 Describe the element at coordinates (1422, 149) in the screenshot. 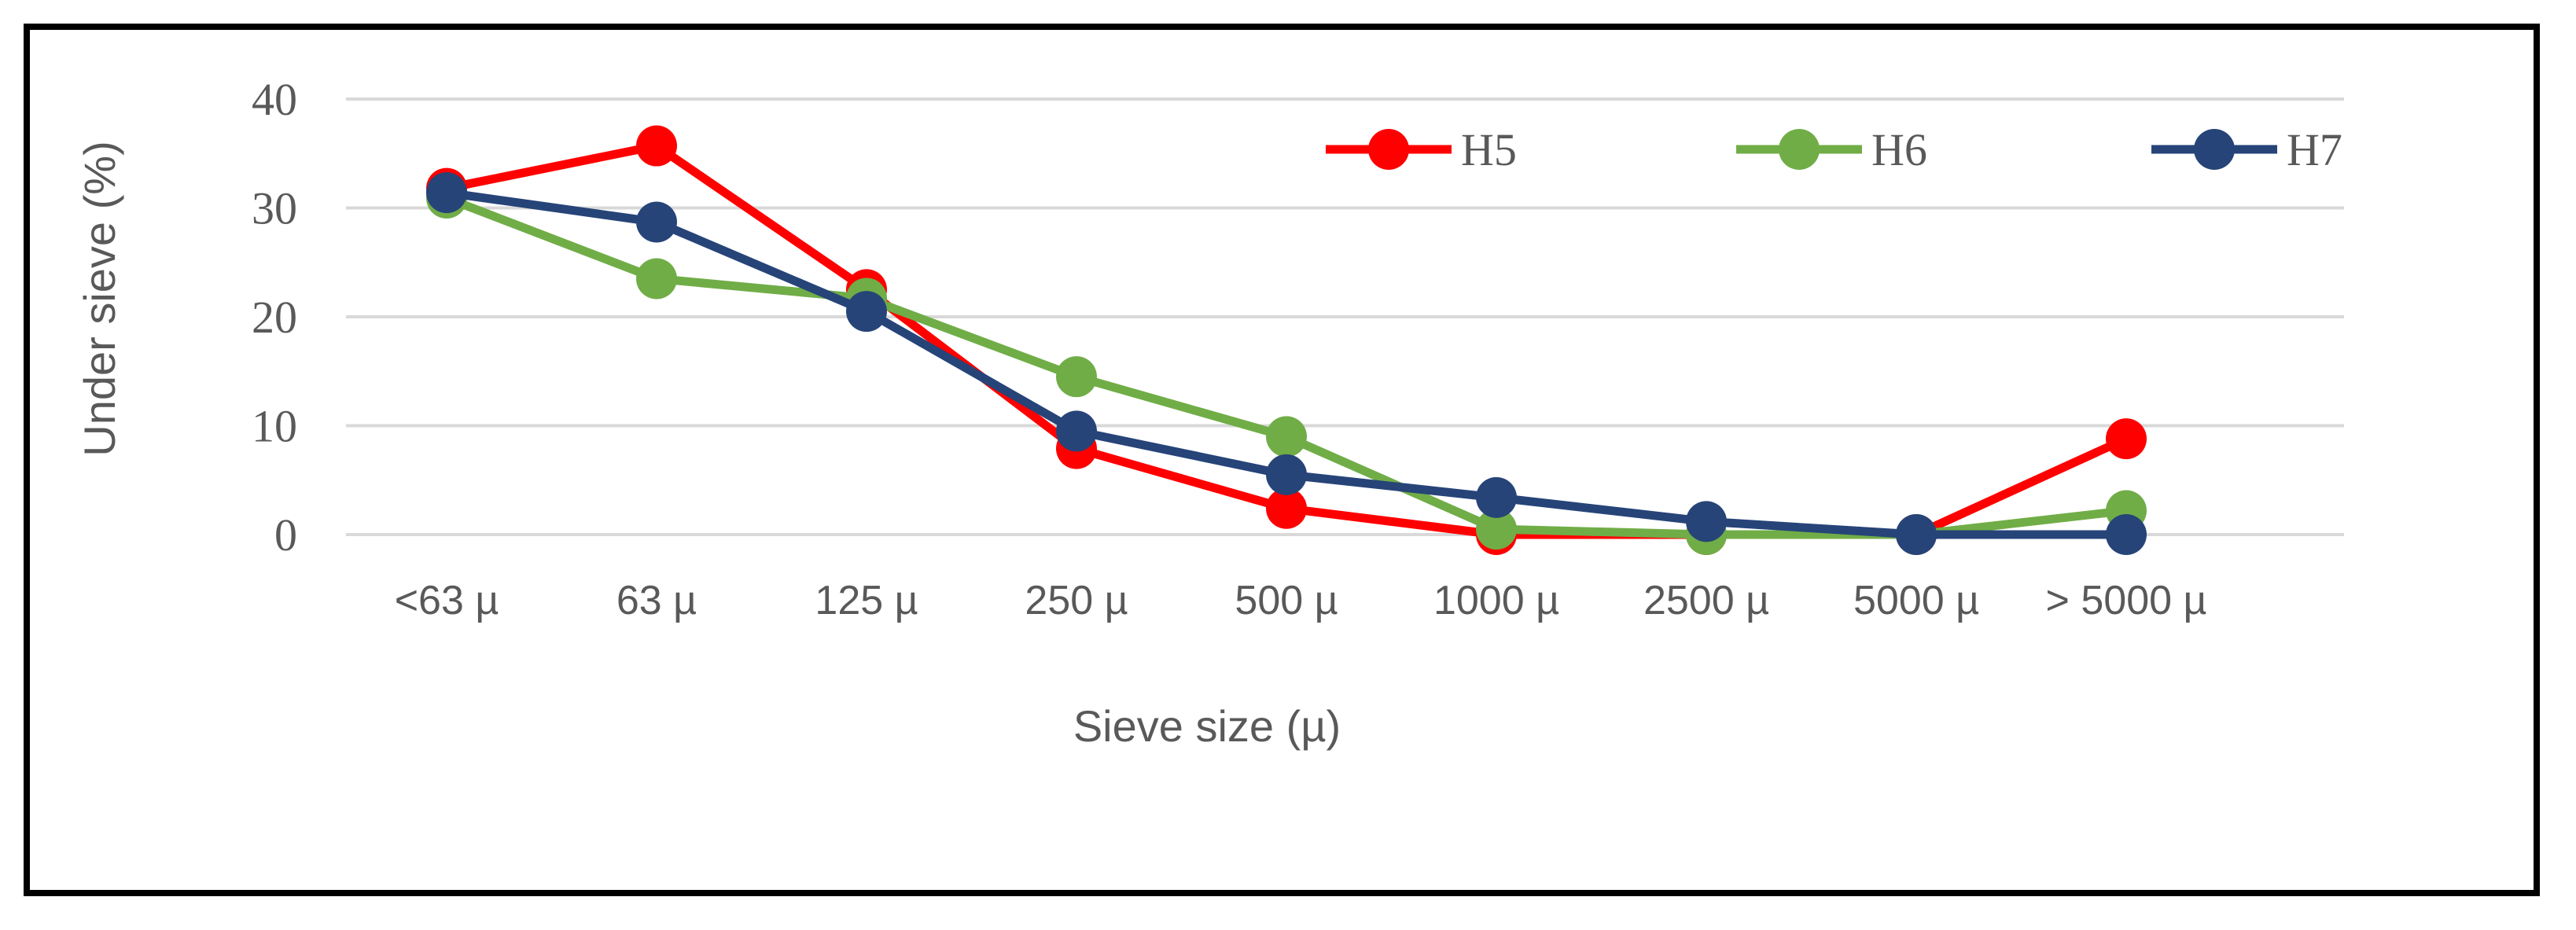

I see `legend-item-h5: H5` at that location.